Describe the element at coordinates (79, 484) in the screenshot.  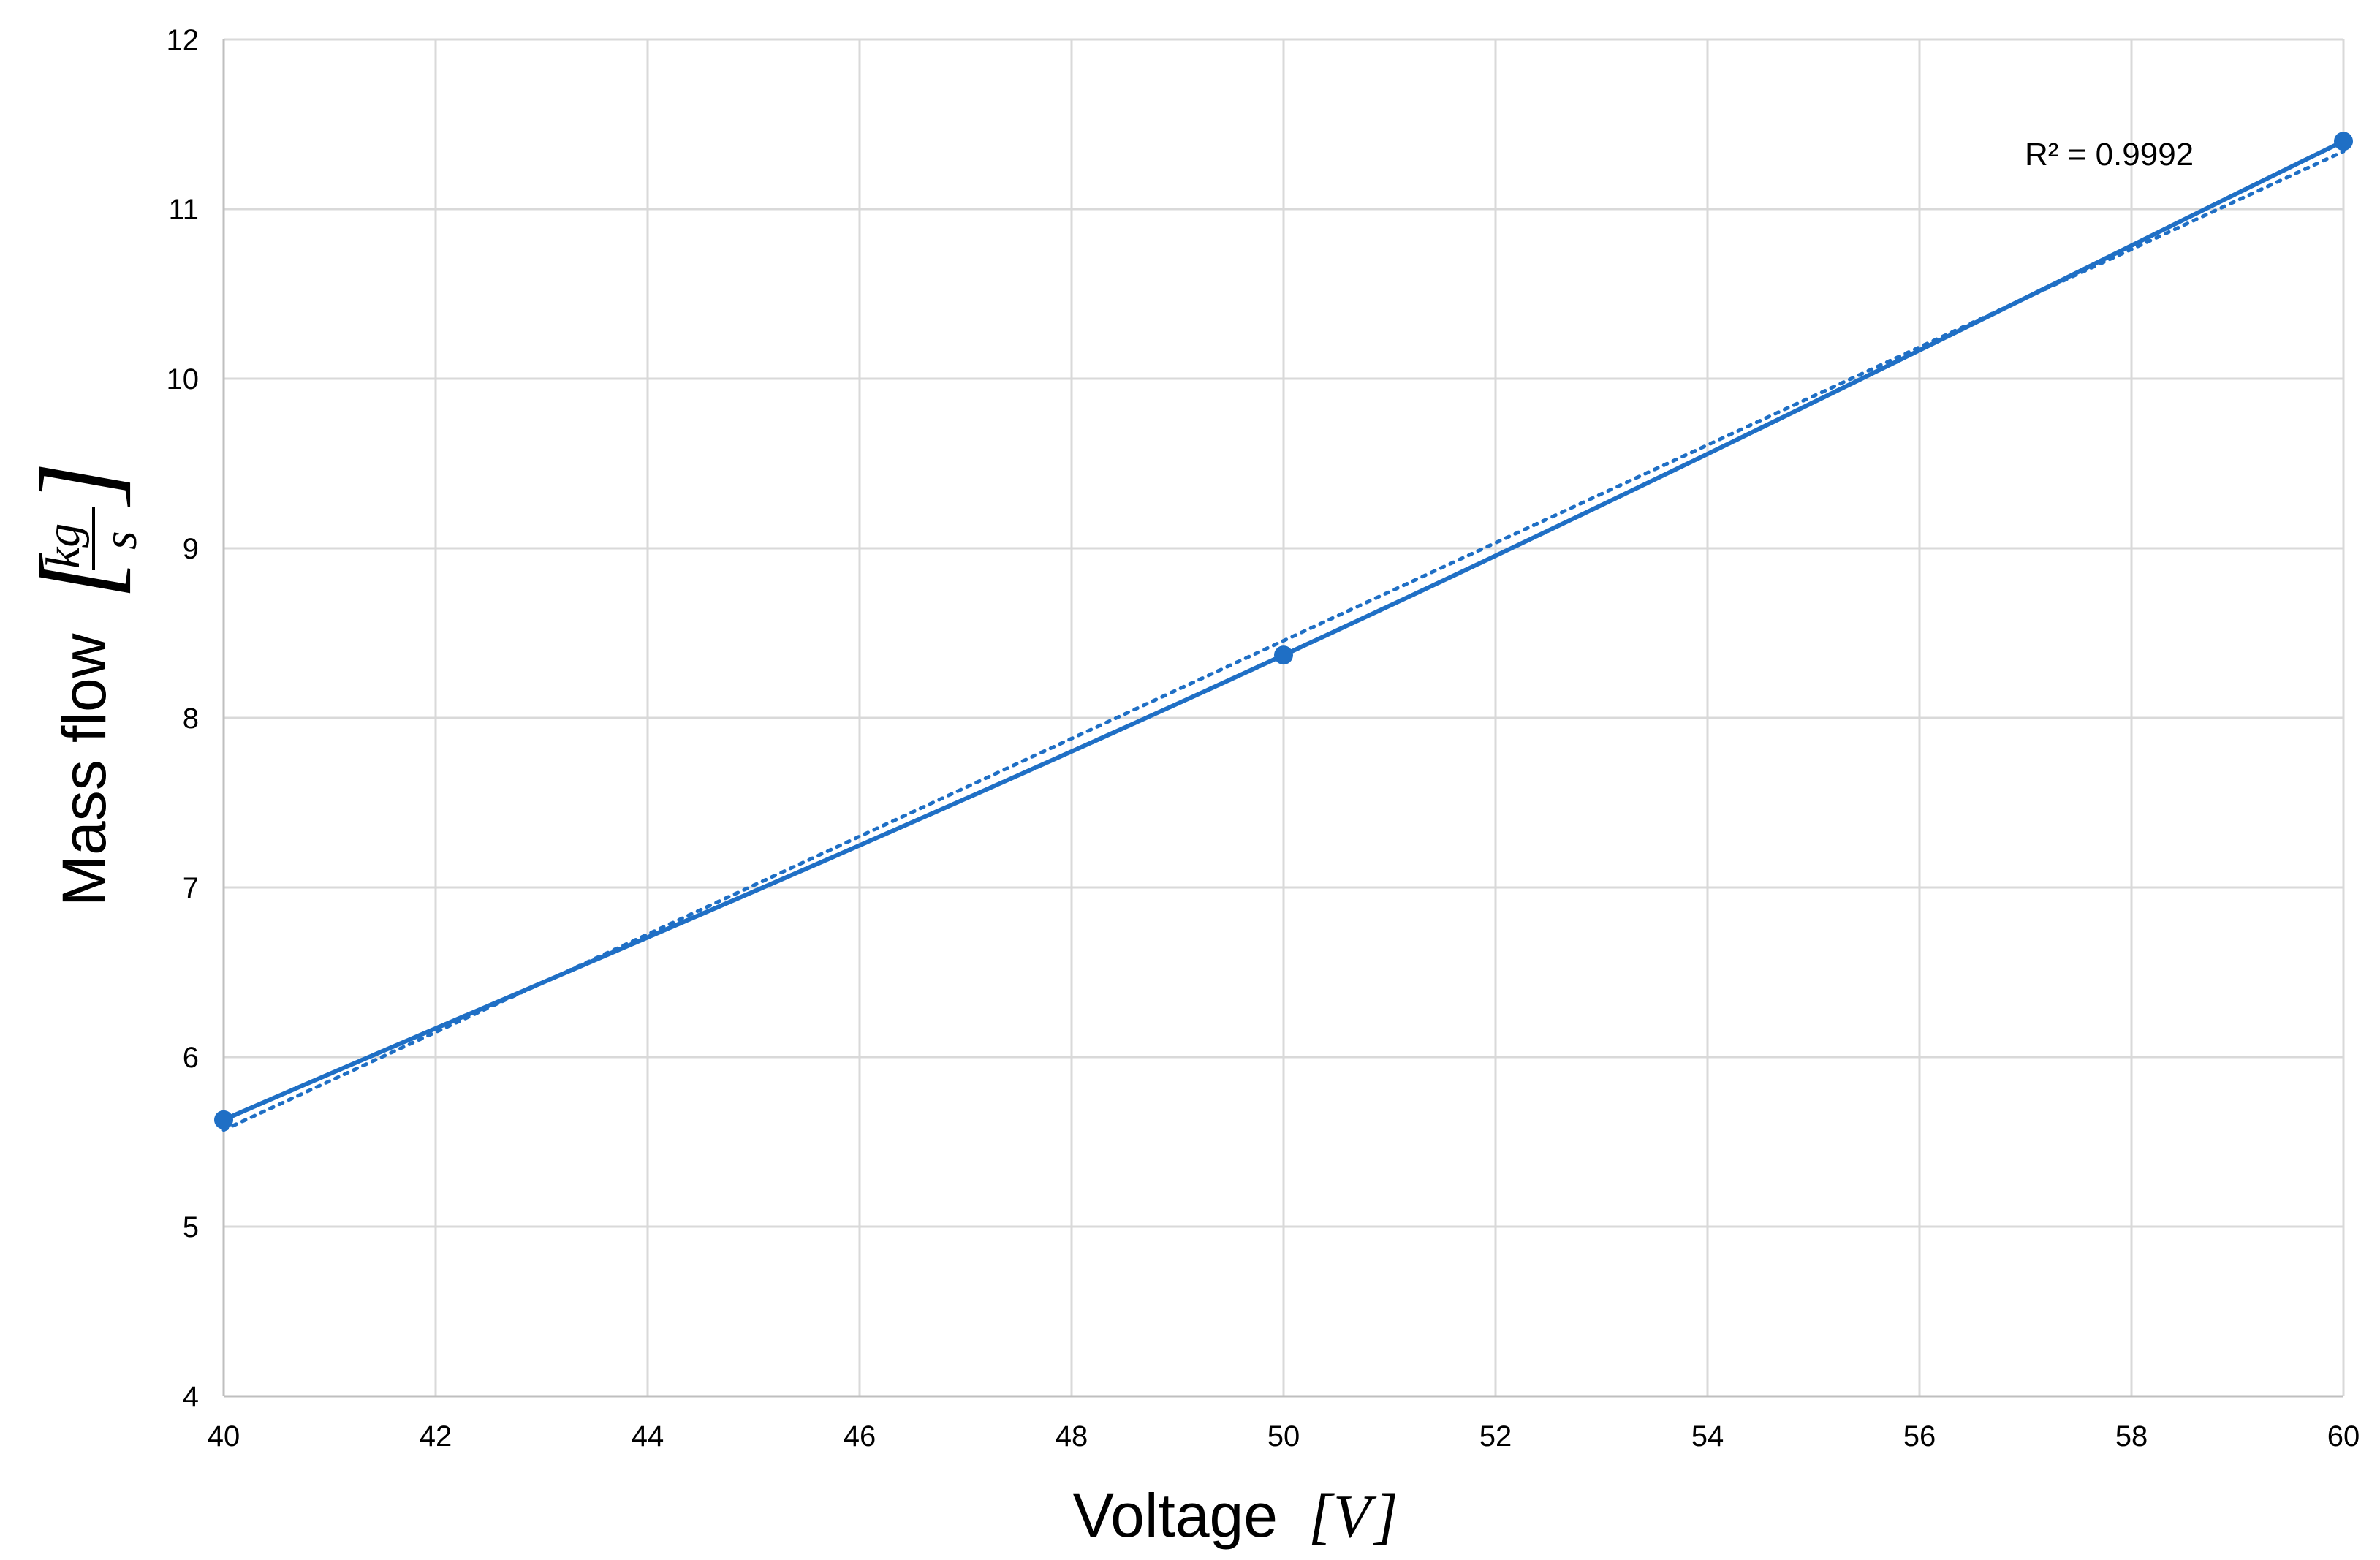
I see `y-axis-unit-close-bracket: ]` at that location.